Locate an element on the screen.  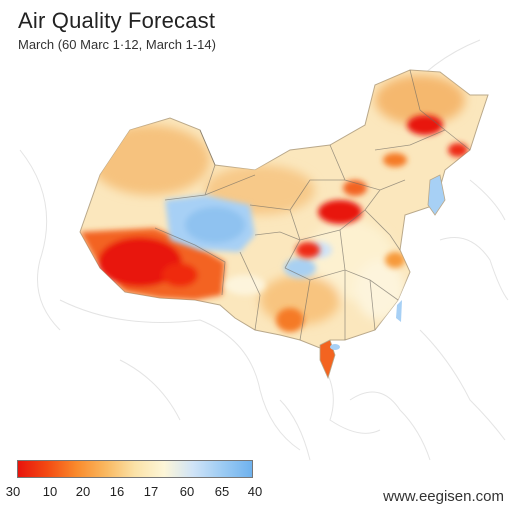
legend-ticks: 30 10 20 16 17 60 65 40 is located at coordinates (134, 492).